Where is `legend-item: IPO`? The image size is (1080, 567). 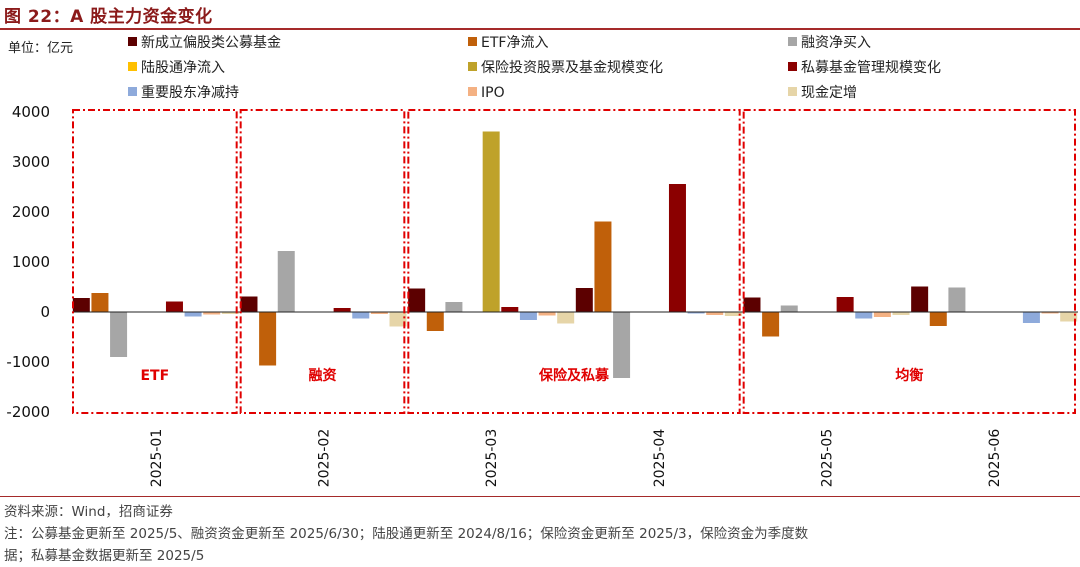
legend-item: IPO is located at coordinates (486, 93).